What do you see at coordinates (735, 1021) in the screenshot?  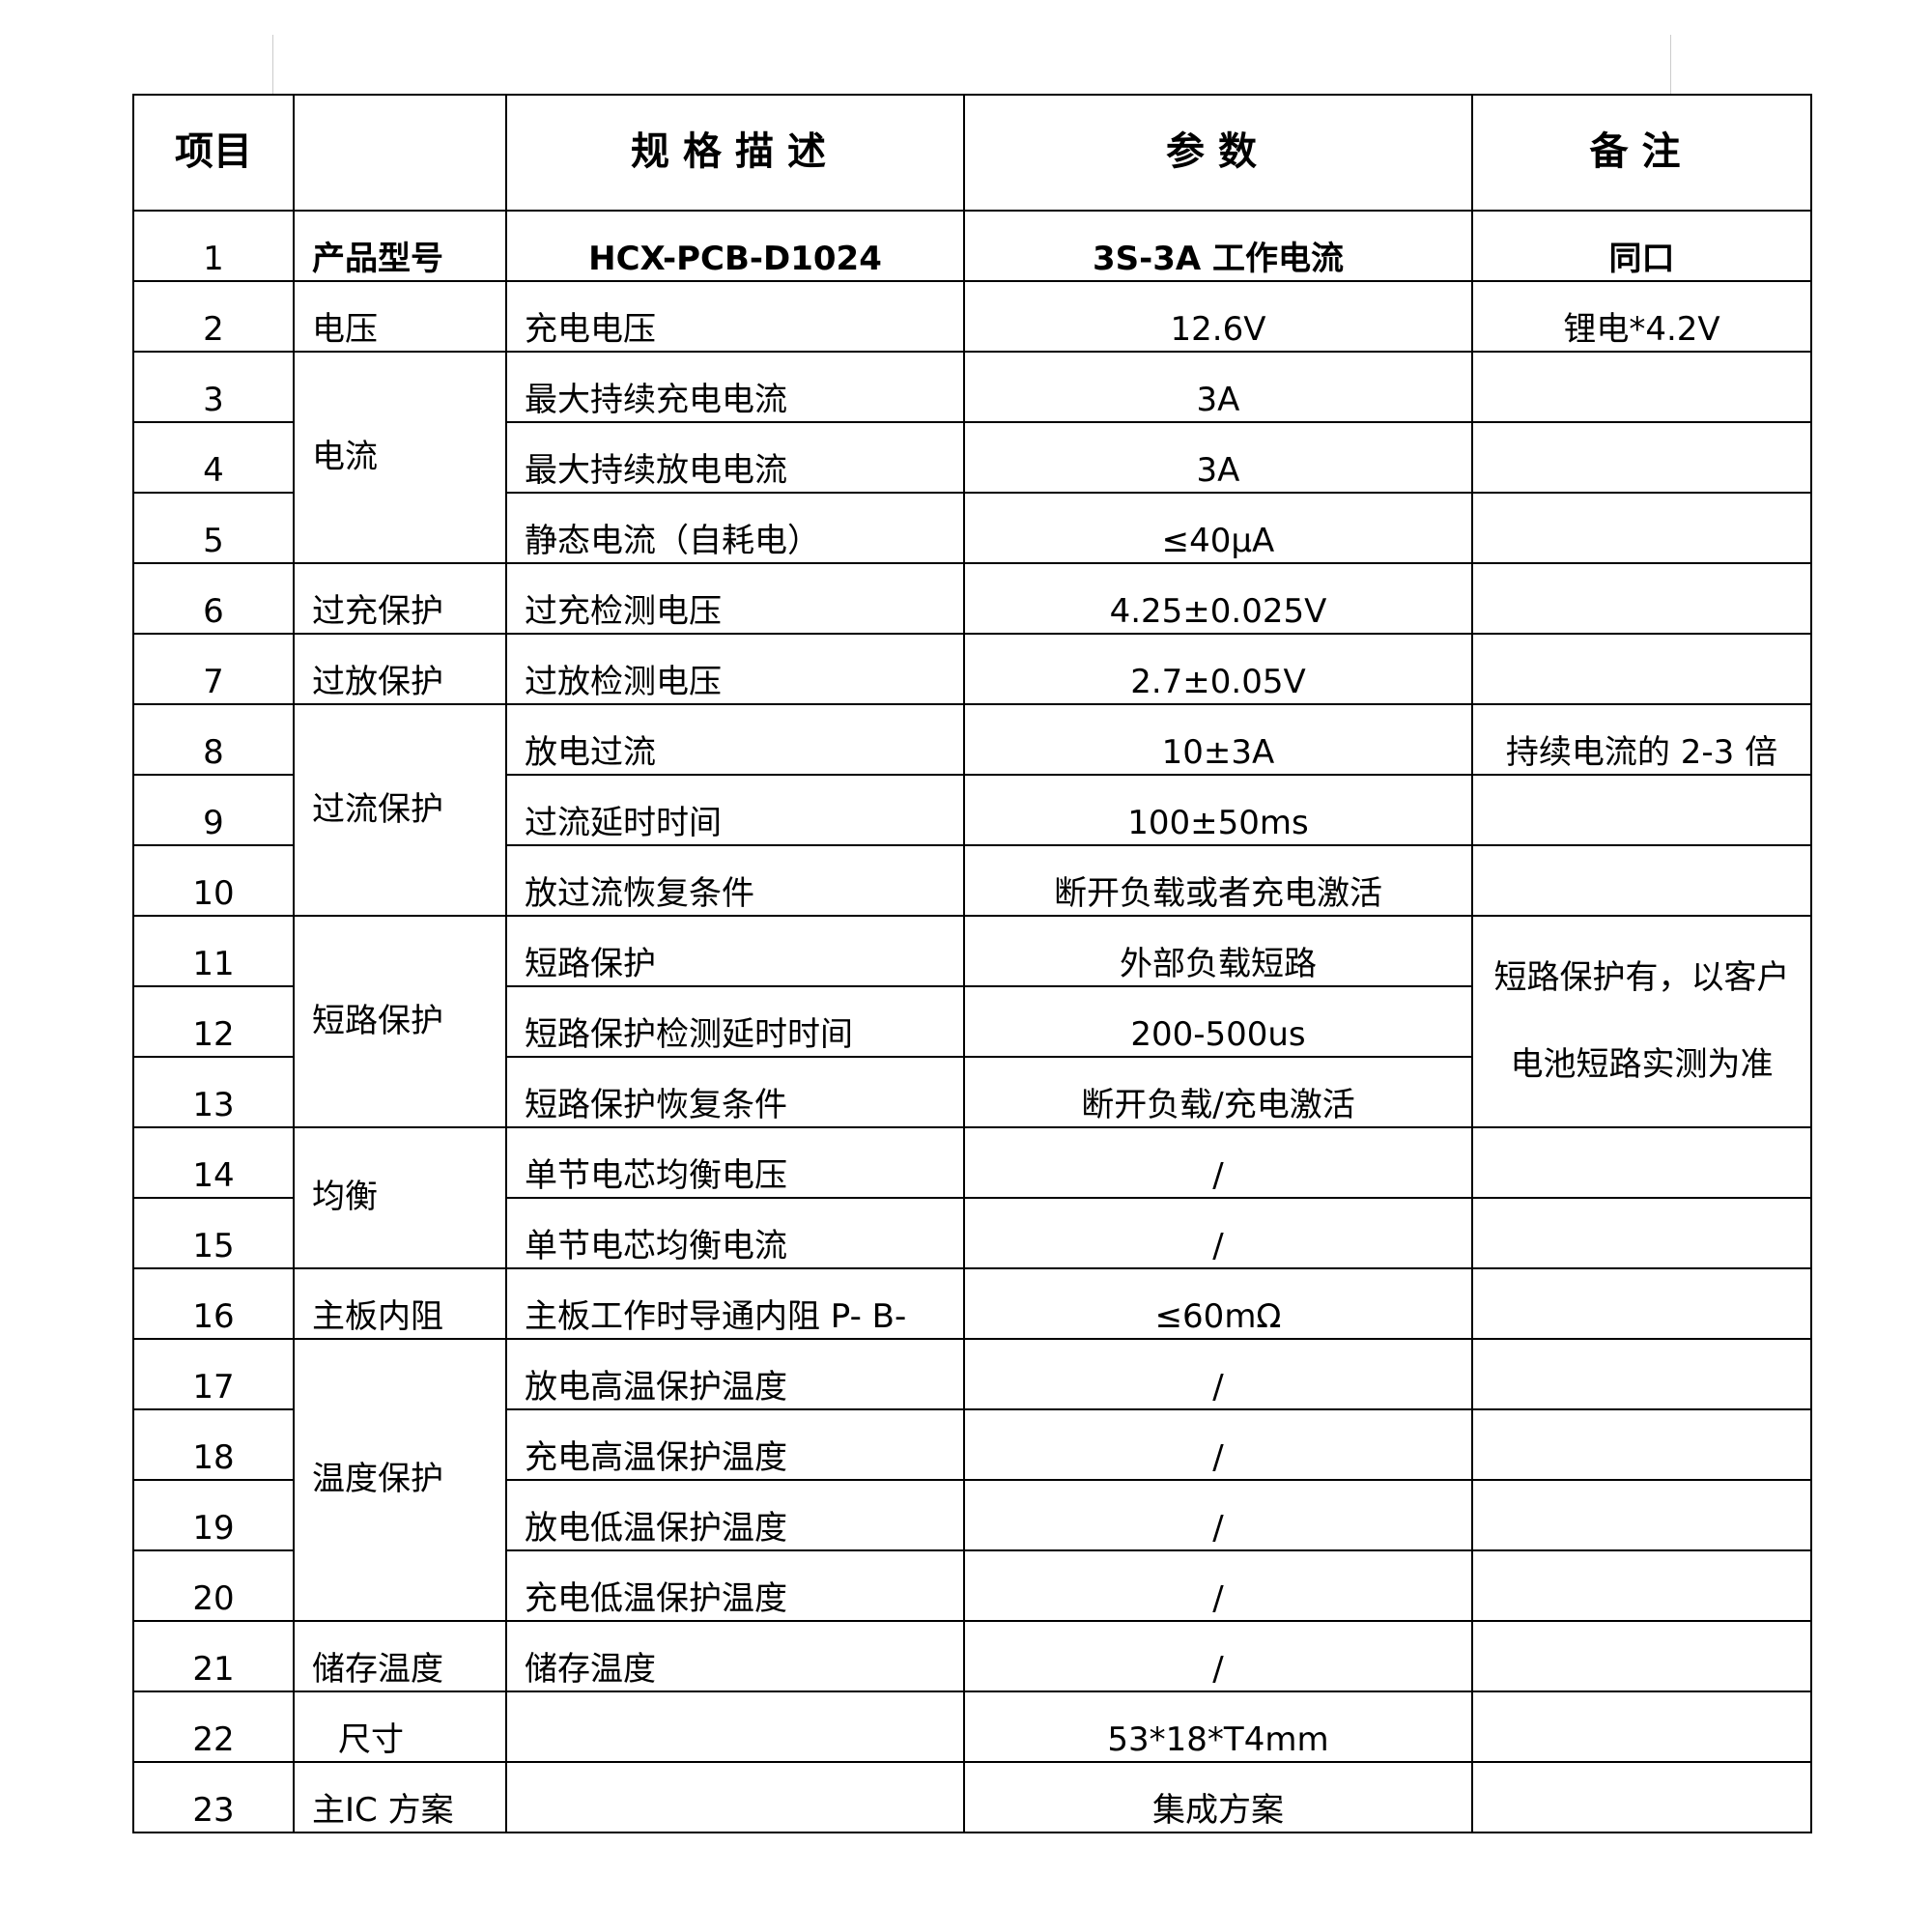 I see `spec-cell: 短路保护检测延时时间` at bounding box center [735, 1021].